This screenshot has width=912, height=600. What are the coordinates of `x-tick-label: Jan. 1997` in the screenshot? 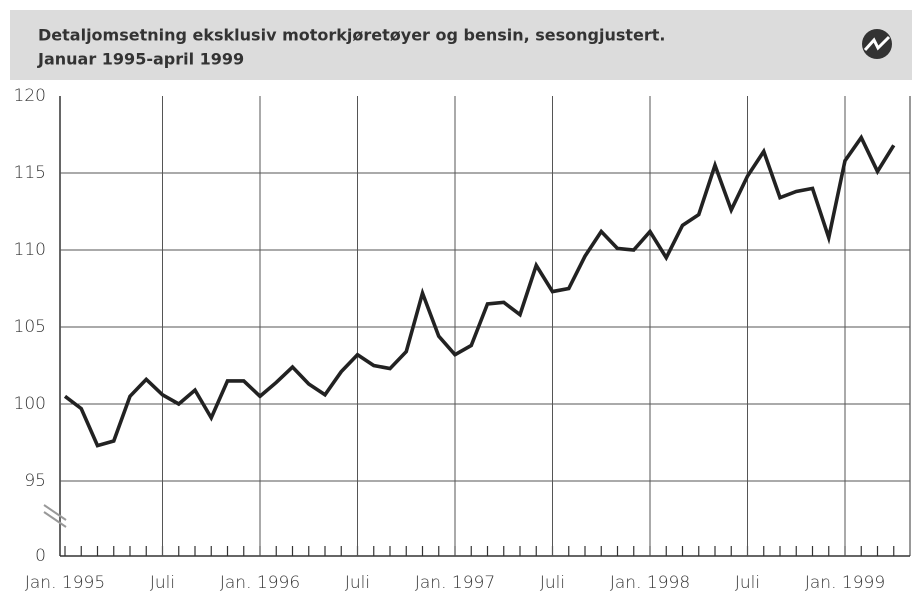 It's located at (455, 583).